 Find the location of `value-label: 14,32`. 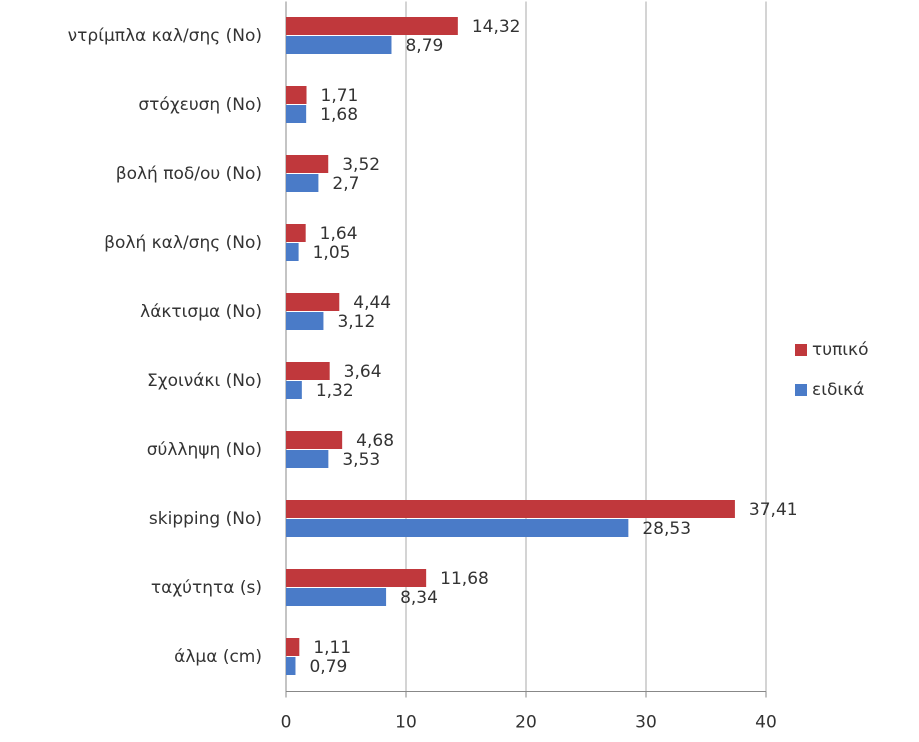

value-label: 14,32 is located at coordinates (496, 27).